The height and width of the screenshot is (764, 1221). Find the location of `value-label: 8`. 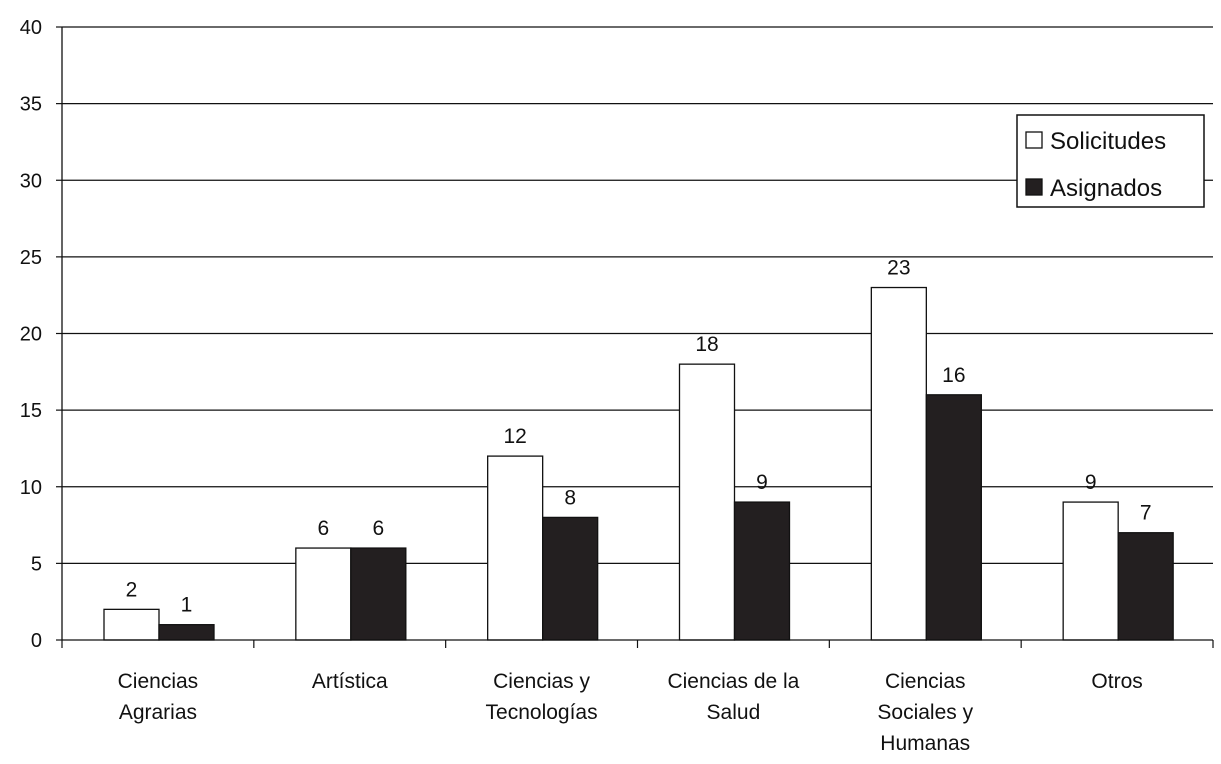

value-label: 8 is located at coordinates (570, 497).